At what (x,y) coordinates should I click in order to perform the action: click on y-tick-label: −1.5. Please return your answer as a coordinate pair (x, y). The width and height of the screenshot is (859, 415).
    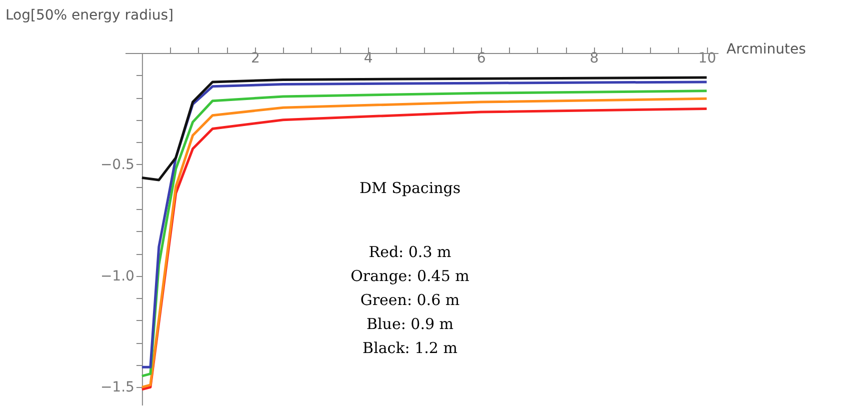
    Looking at the image, I should click on (117, 388).